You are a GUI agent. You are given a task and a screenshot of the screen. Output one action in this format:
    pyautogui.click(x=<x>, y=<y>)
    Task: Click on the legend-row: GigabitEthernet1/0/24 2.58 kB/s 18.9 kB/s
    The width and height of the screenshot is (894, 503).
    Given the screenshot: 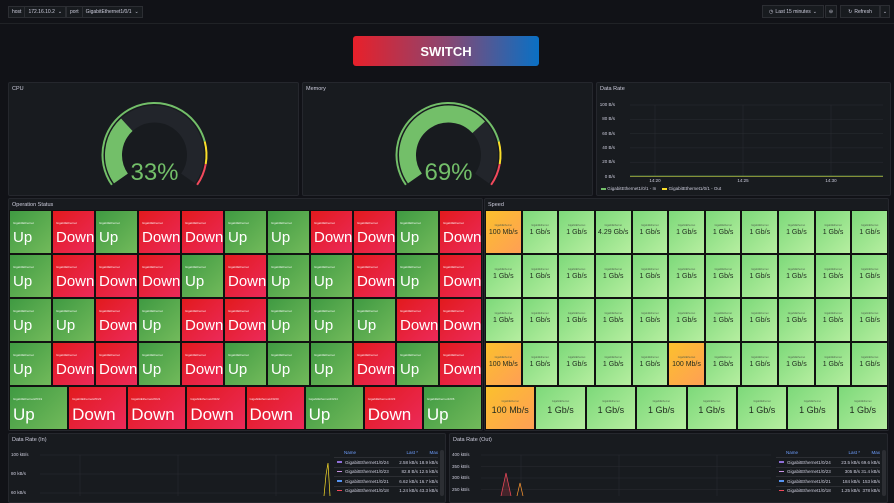 What is the action you would take?
    pyautogui.click(x=386, y=461)
    